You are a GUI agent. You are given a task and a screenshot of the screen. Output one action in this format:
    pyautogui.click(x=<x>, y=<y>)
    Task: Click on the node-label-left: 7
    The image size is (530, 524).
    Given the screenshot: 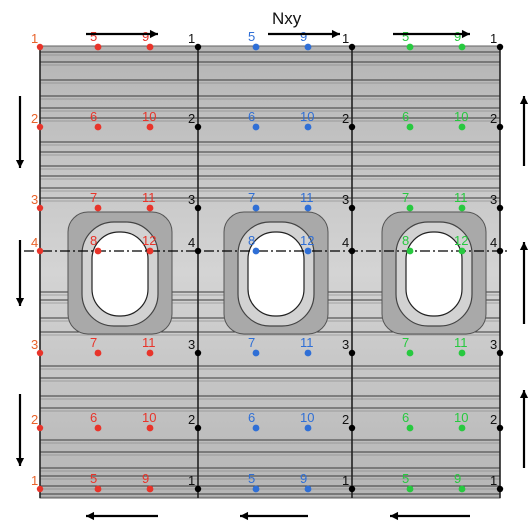 What is the action you would take?
    pyautogui.click(x=93, y=342)
    